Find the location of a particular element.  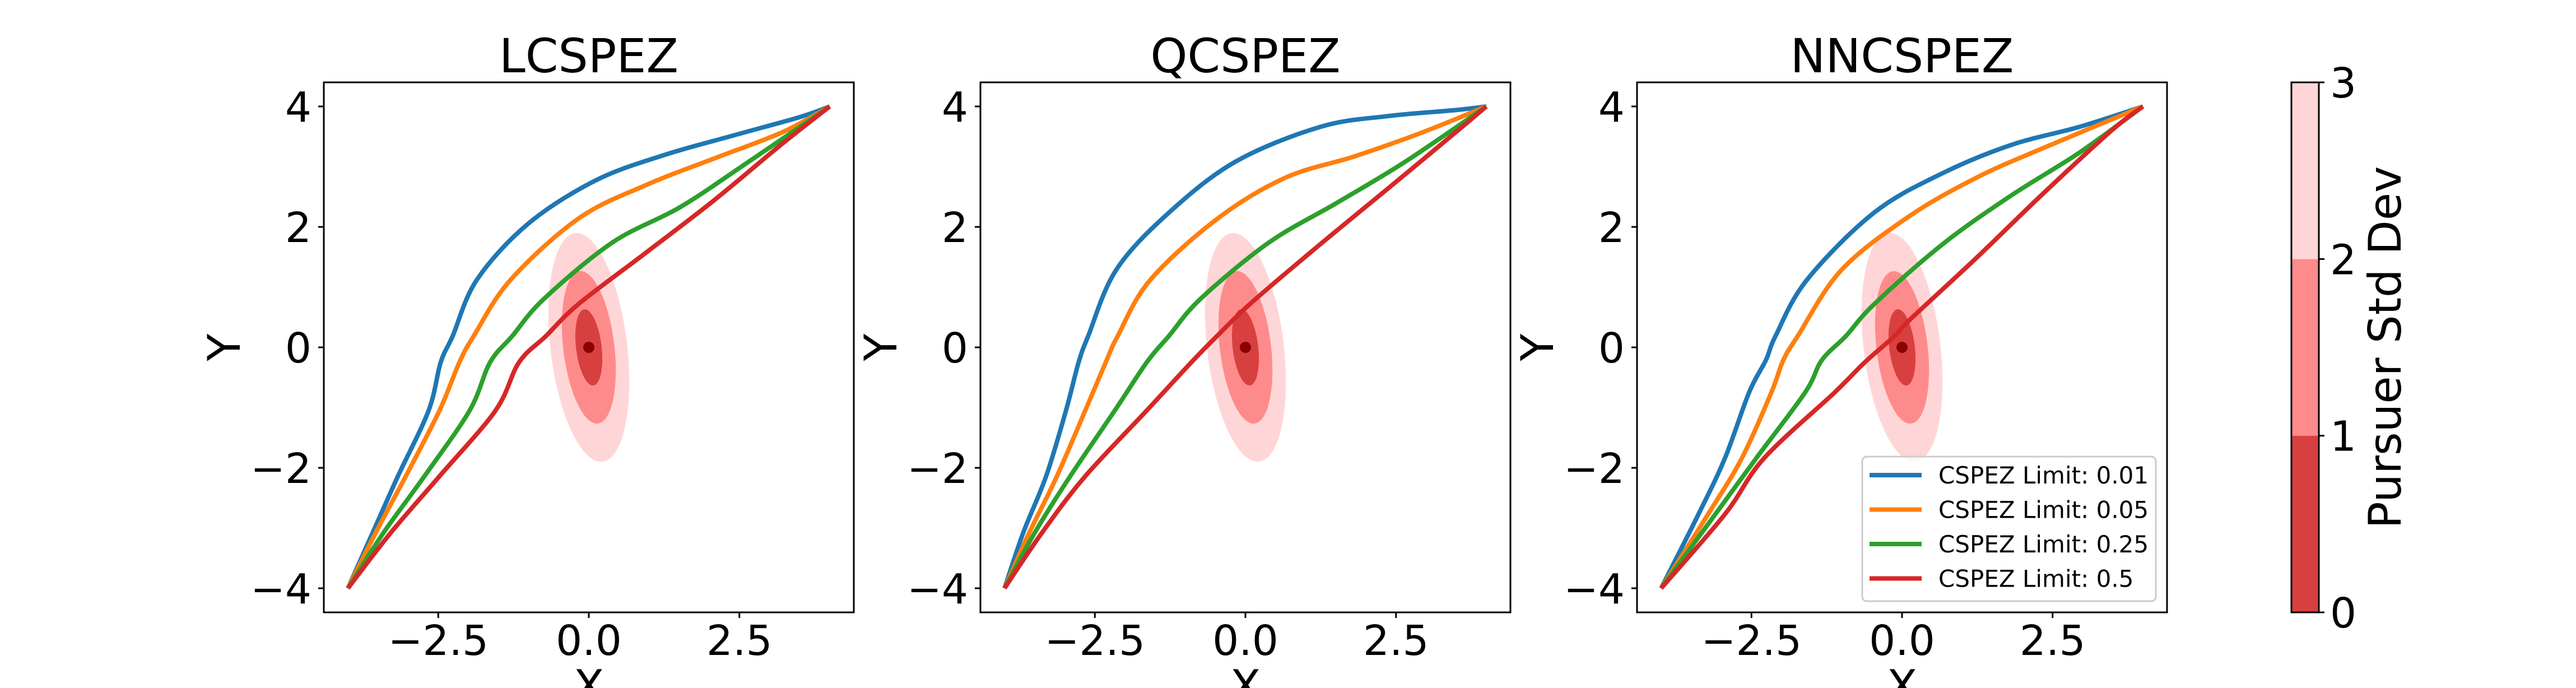

colorbar-tick-label: 2 is located at coordinates (2343, 260).